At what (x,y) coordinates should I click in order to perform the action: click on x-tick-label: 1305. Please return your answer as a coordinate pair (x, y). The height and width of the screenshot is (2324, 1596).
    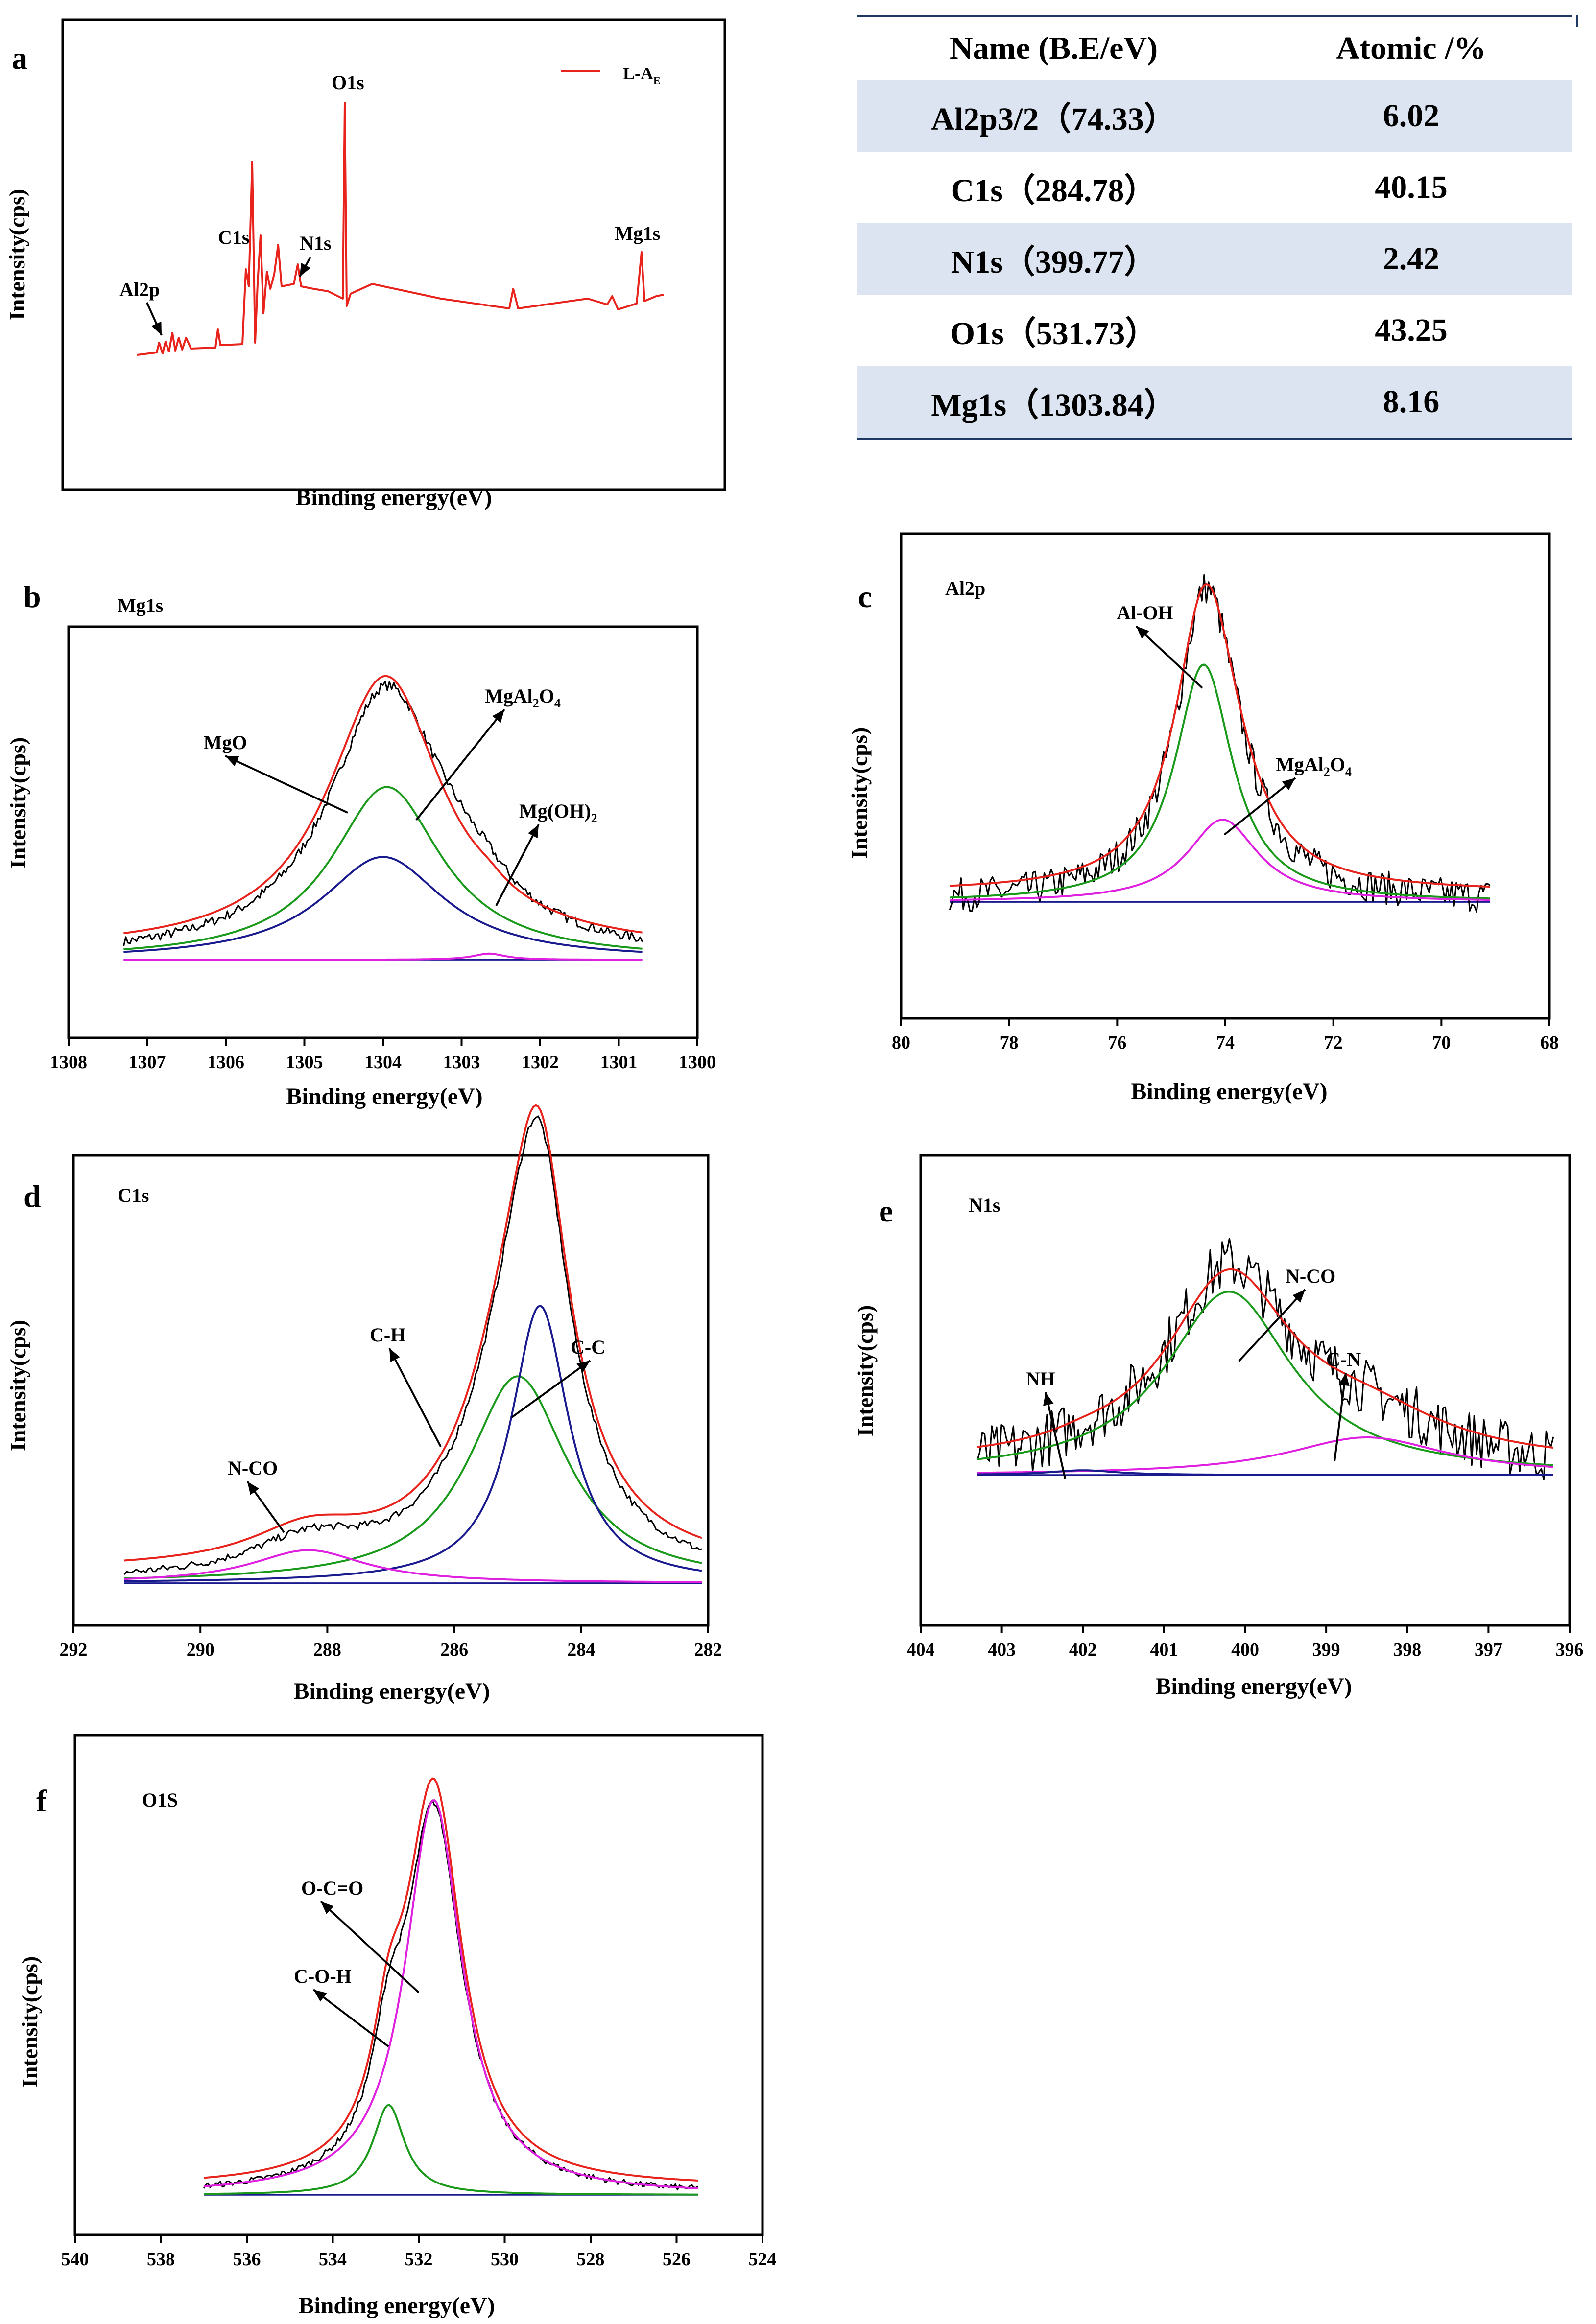
    Looking at the image, I should click on (305, 1063).